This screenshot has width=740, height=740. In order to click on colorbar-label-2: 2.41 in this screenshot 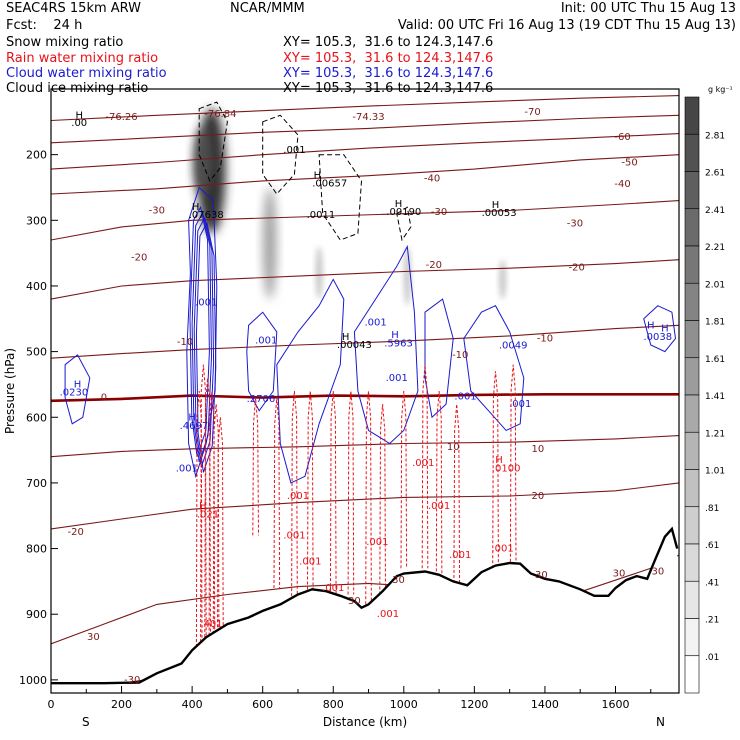, I will do `click(715, 211)`.